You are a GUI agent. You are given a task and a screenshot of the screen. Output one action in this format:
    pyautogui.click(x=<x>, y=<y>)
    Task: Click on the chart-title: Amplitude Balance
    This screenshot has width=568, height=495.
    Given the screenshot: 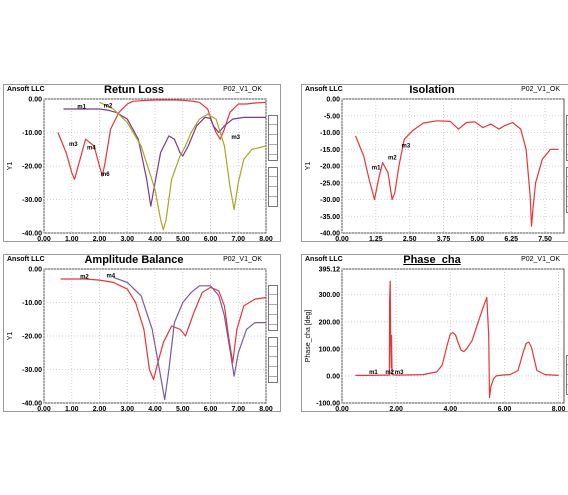 What is the action you would take?
    pyautogui.click(x=134, y=260)
    